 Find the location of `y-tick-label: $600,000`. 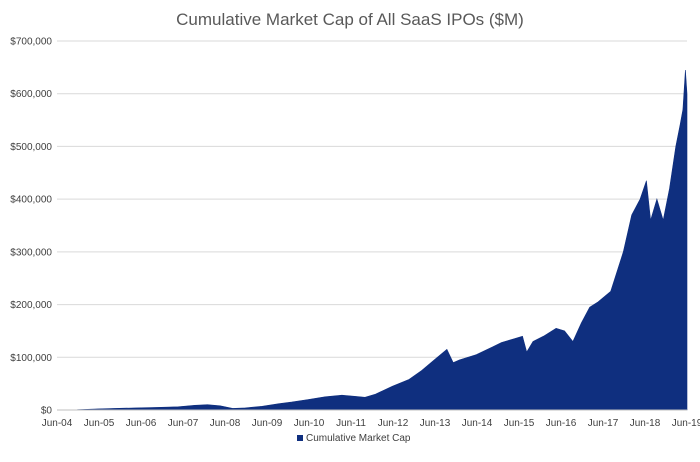

y-tick-label: $600,000 is located at coordinates (31, 94).